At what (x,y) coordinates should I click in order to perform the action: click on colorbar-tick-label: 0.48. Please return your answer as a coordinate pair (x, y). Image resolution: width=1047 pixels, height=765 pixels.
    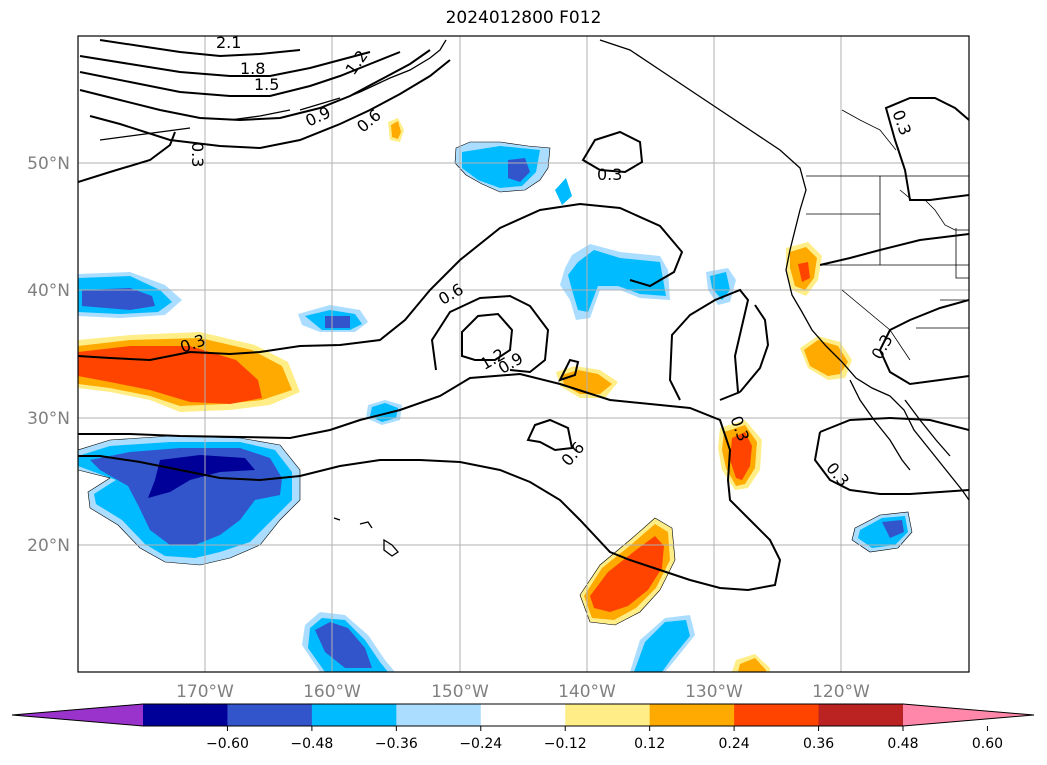
    Looking at the image, I should click on (902, 744).